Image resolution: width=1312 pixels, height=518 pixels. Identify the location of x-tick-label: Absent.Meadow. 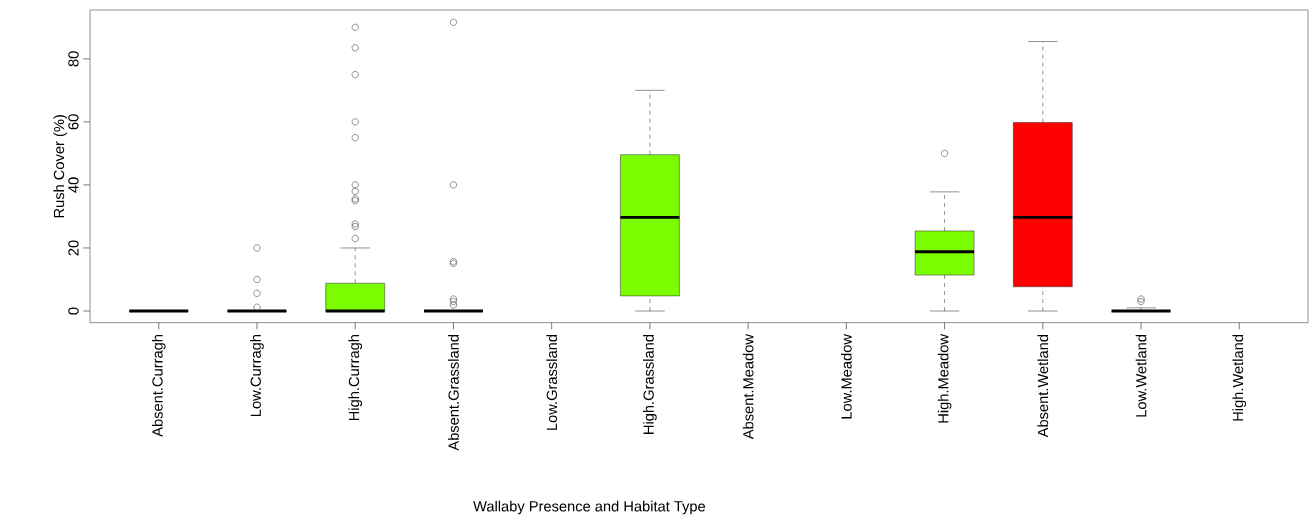
(748, 387).